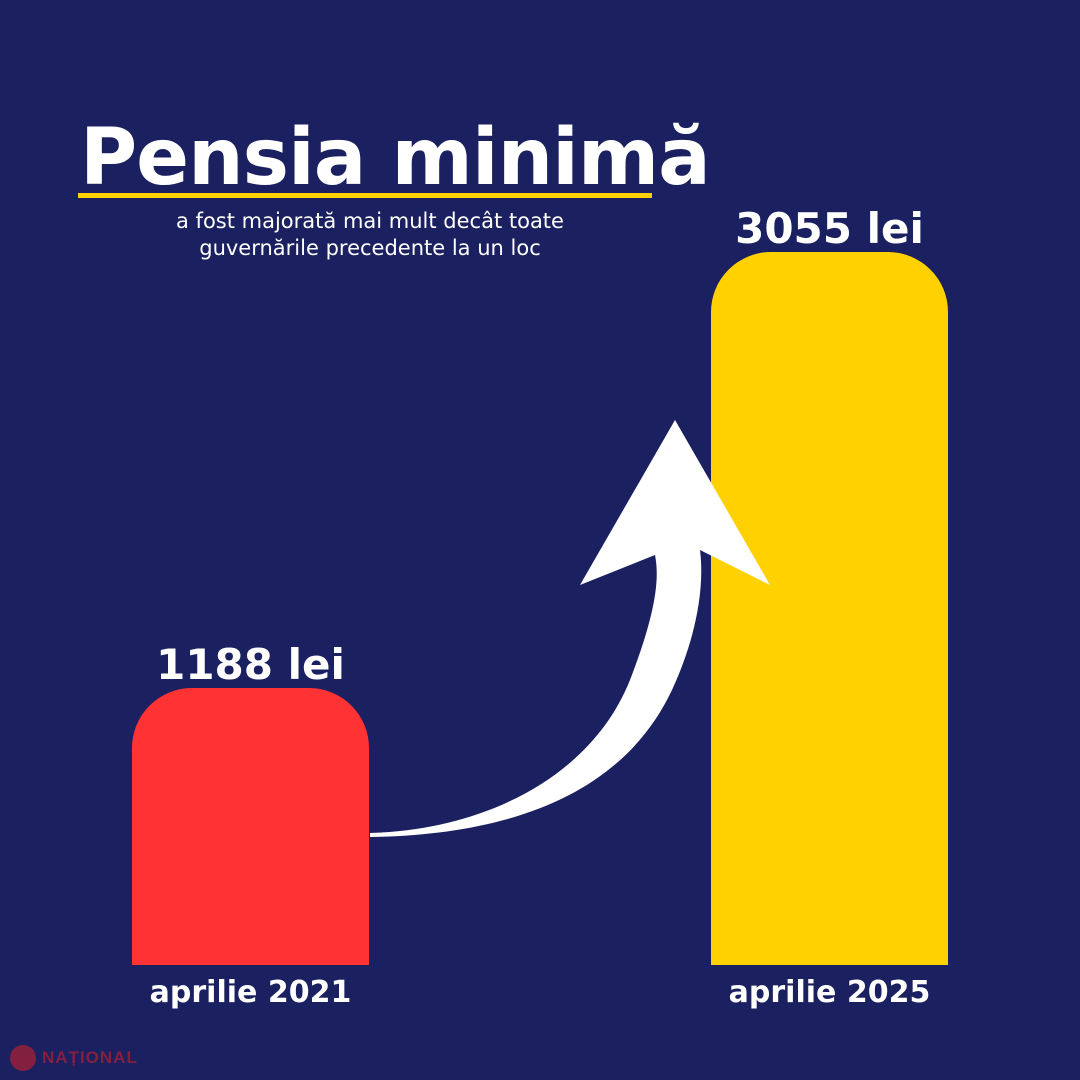 This screenshot has width=1080, height=1080. I want to click on category-label-2: aprilie 2025, so click(829, 992).